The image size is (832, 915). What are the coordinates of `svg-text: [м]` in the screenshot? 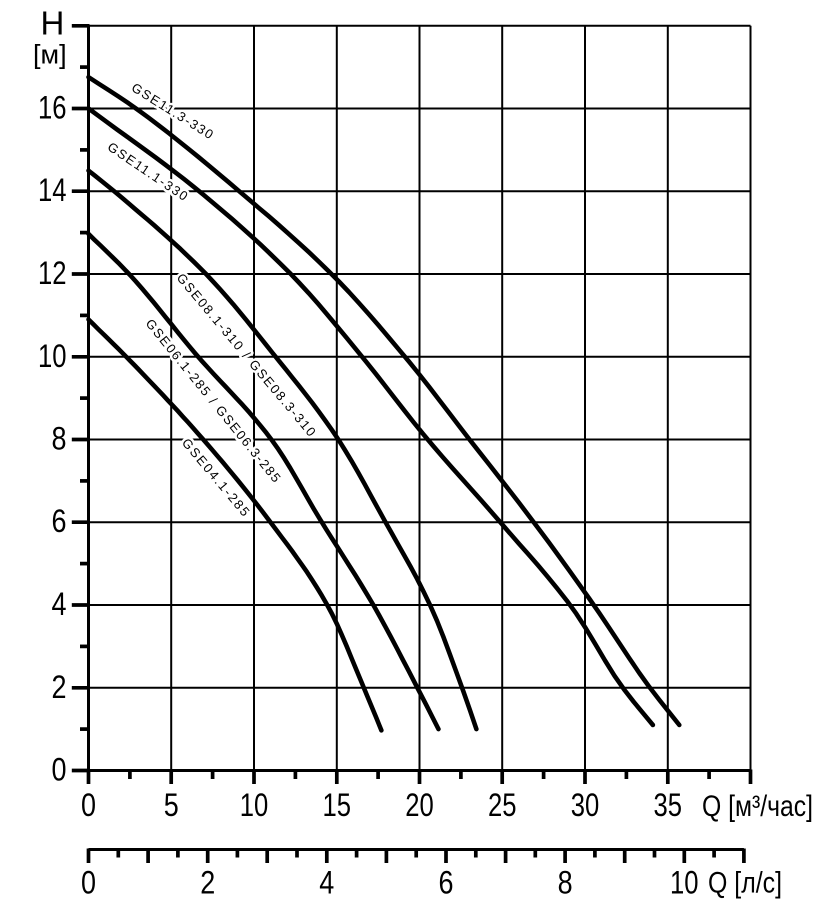 It's located at (50, 55).